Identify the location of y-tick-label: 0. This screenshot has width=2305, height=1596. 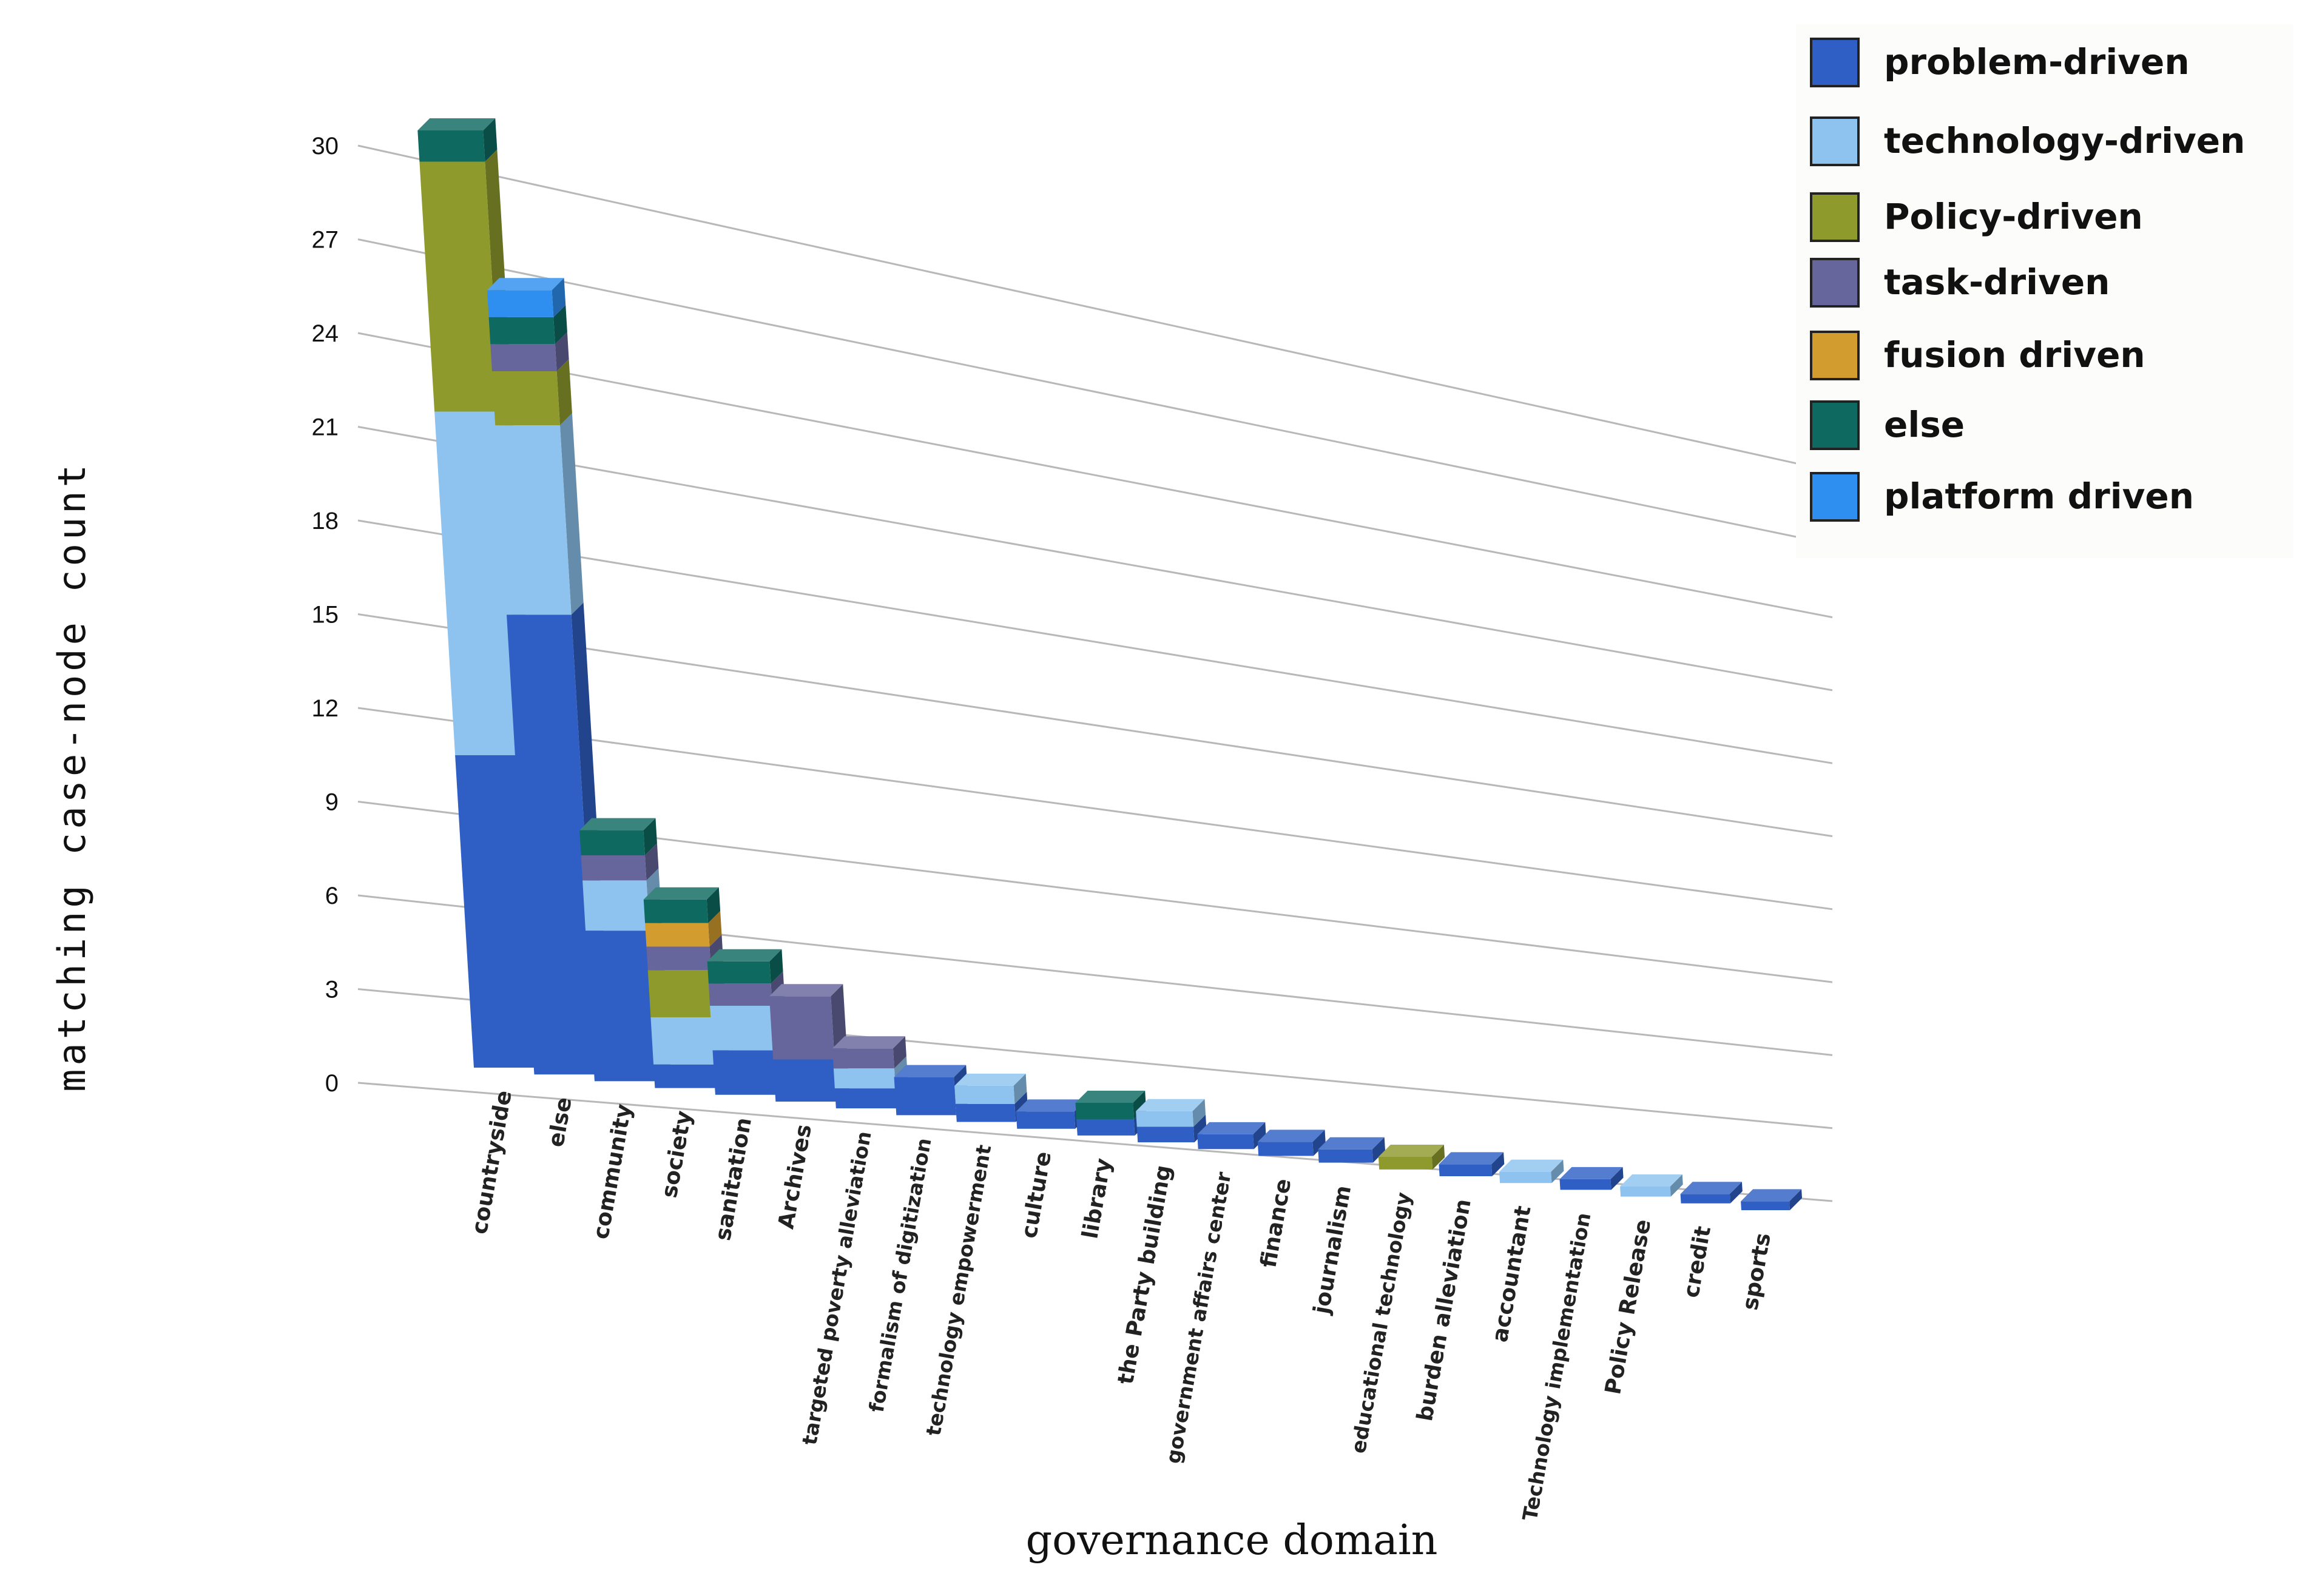
(332, 1083).